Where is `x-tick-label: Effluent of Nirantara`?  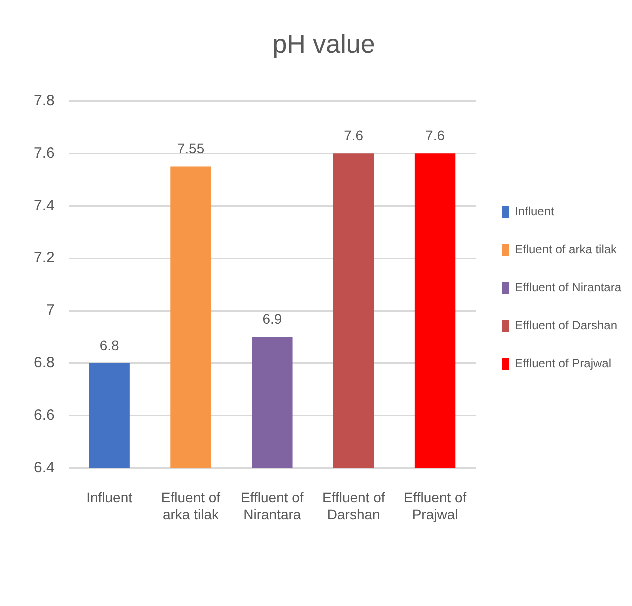 x-tick-label: Effluent of Nirantara is located at coordinates (272, 506).